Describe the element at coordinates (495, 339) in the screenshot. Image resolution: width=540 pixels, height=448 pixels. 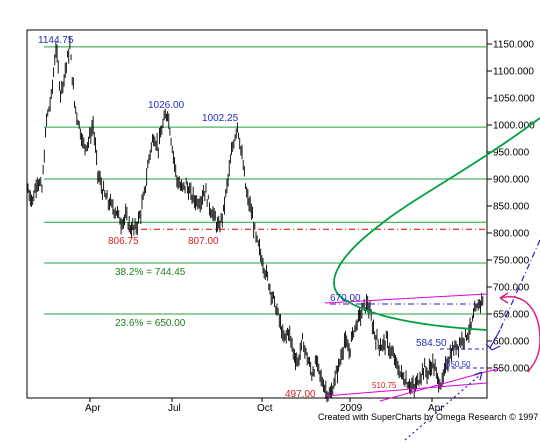
I see `projection-line-end` at that location.